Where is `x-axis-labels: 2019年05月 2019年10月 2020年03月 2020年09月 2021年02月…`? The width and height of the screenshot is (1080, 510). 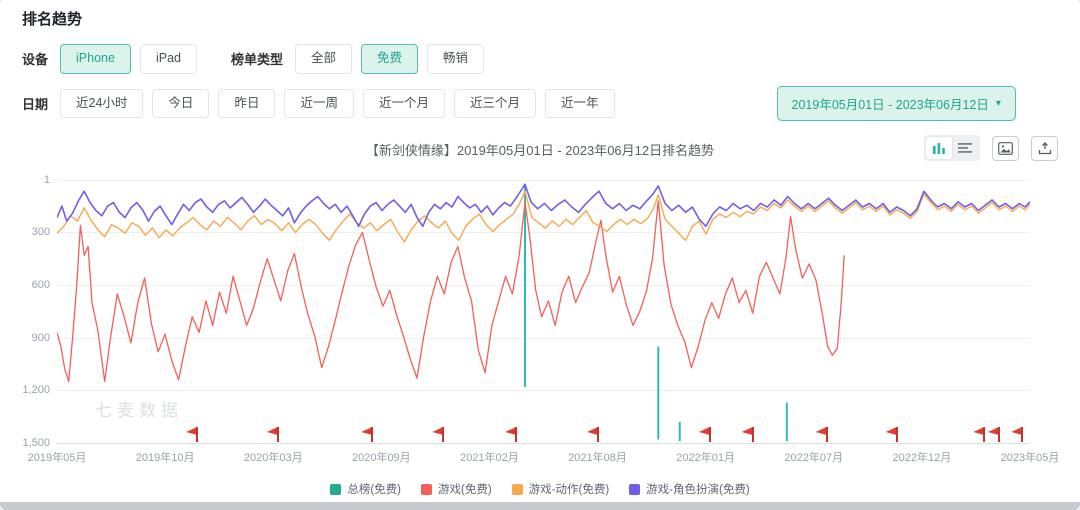 x-axis-labels: 2019年05月 2019年10月 2020年03月 2020年09月 2021年02月… is located at coordinates (544, 457).